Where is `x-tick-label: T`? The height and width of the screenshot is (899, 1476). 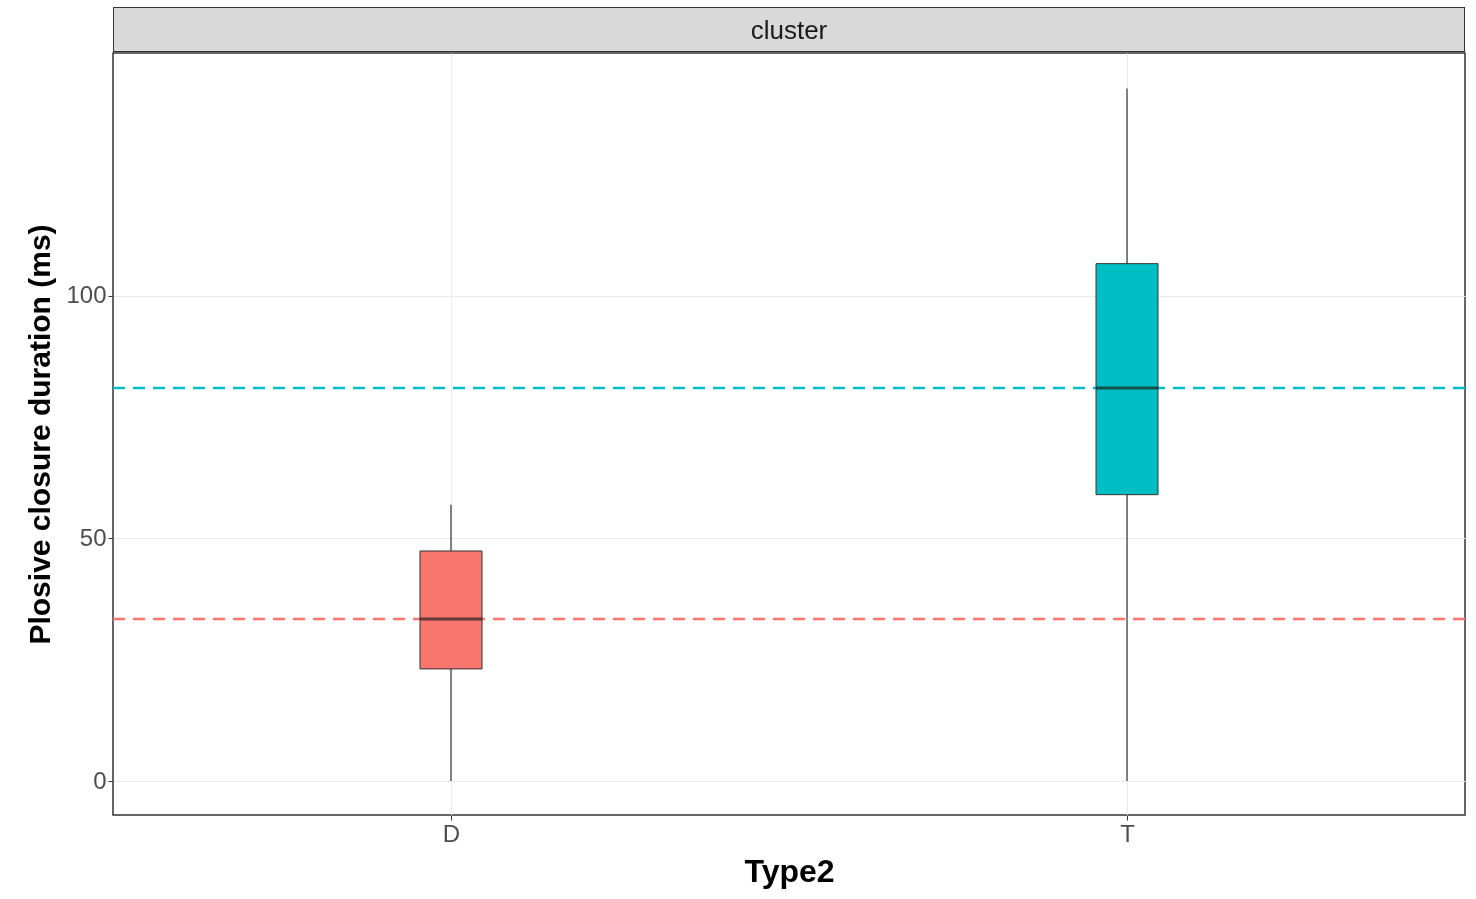 x-tick-label: T is located at coordinates (1128, 833).